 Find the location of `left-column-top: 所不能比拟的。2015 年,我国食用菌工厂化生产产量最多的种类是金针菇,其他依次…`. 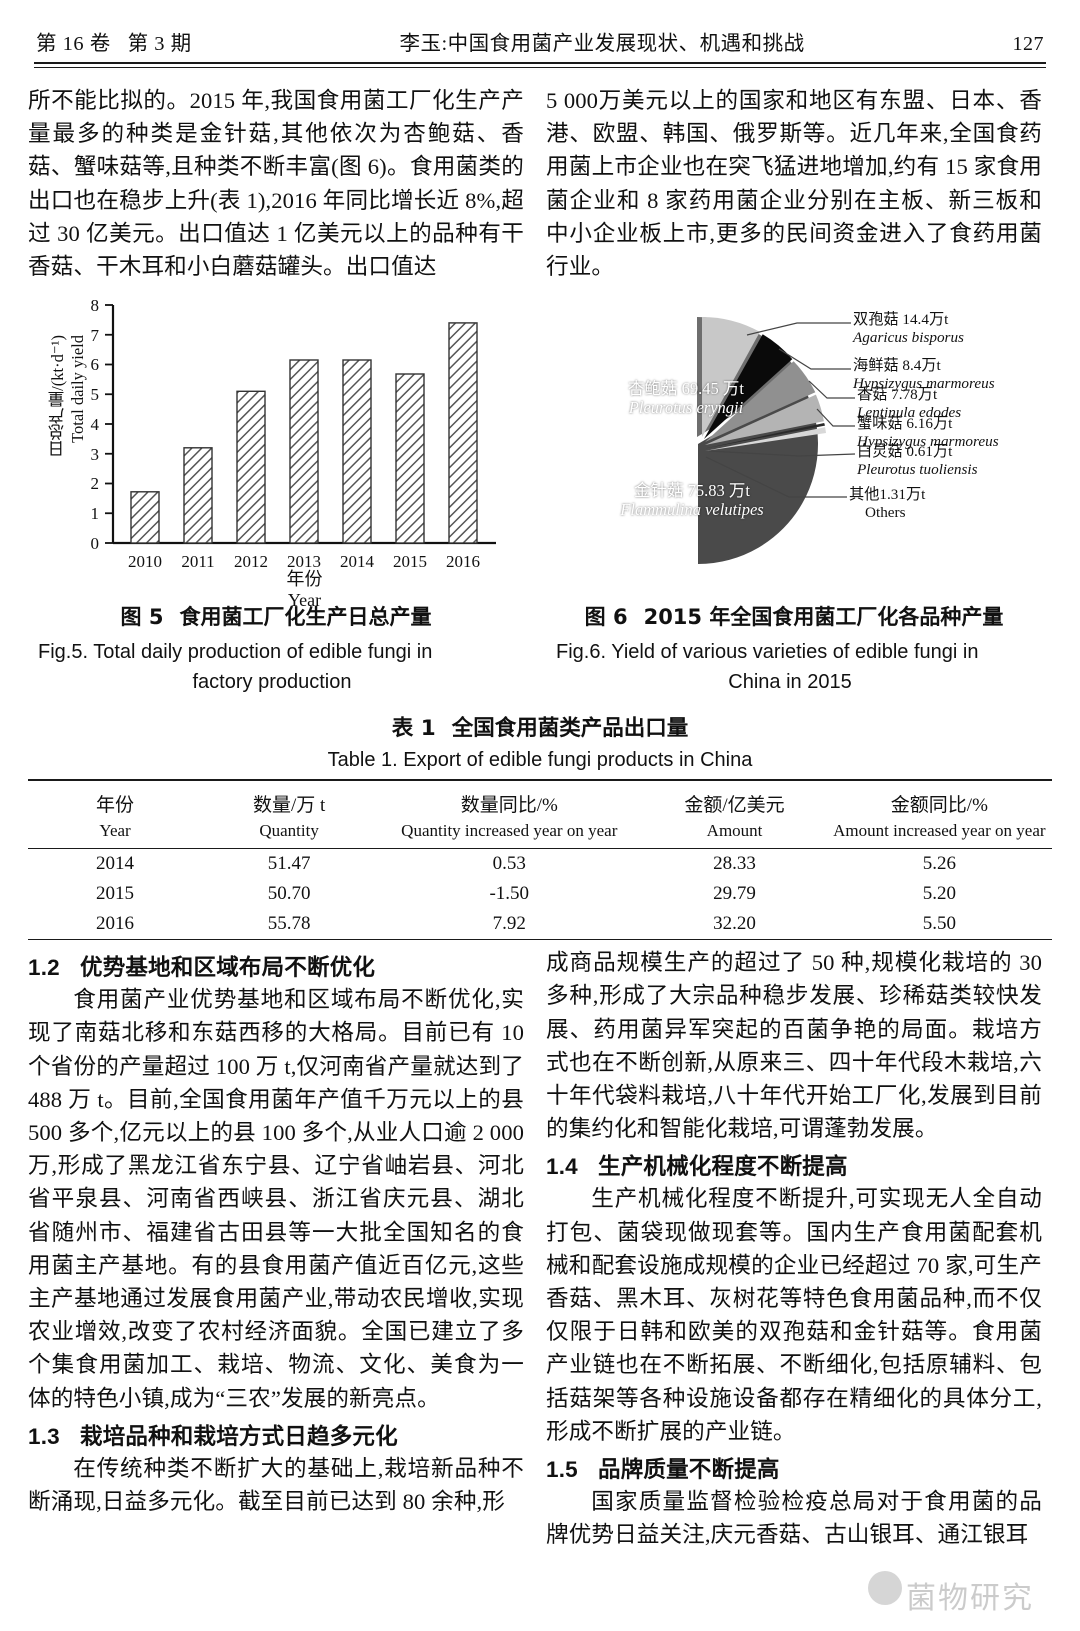

left-column-top: 所不能比拟的。2015 年,我国食用菌工厂化生产产量最多的种类是金针菇,其他依次… is located at coordinates (276, 183).